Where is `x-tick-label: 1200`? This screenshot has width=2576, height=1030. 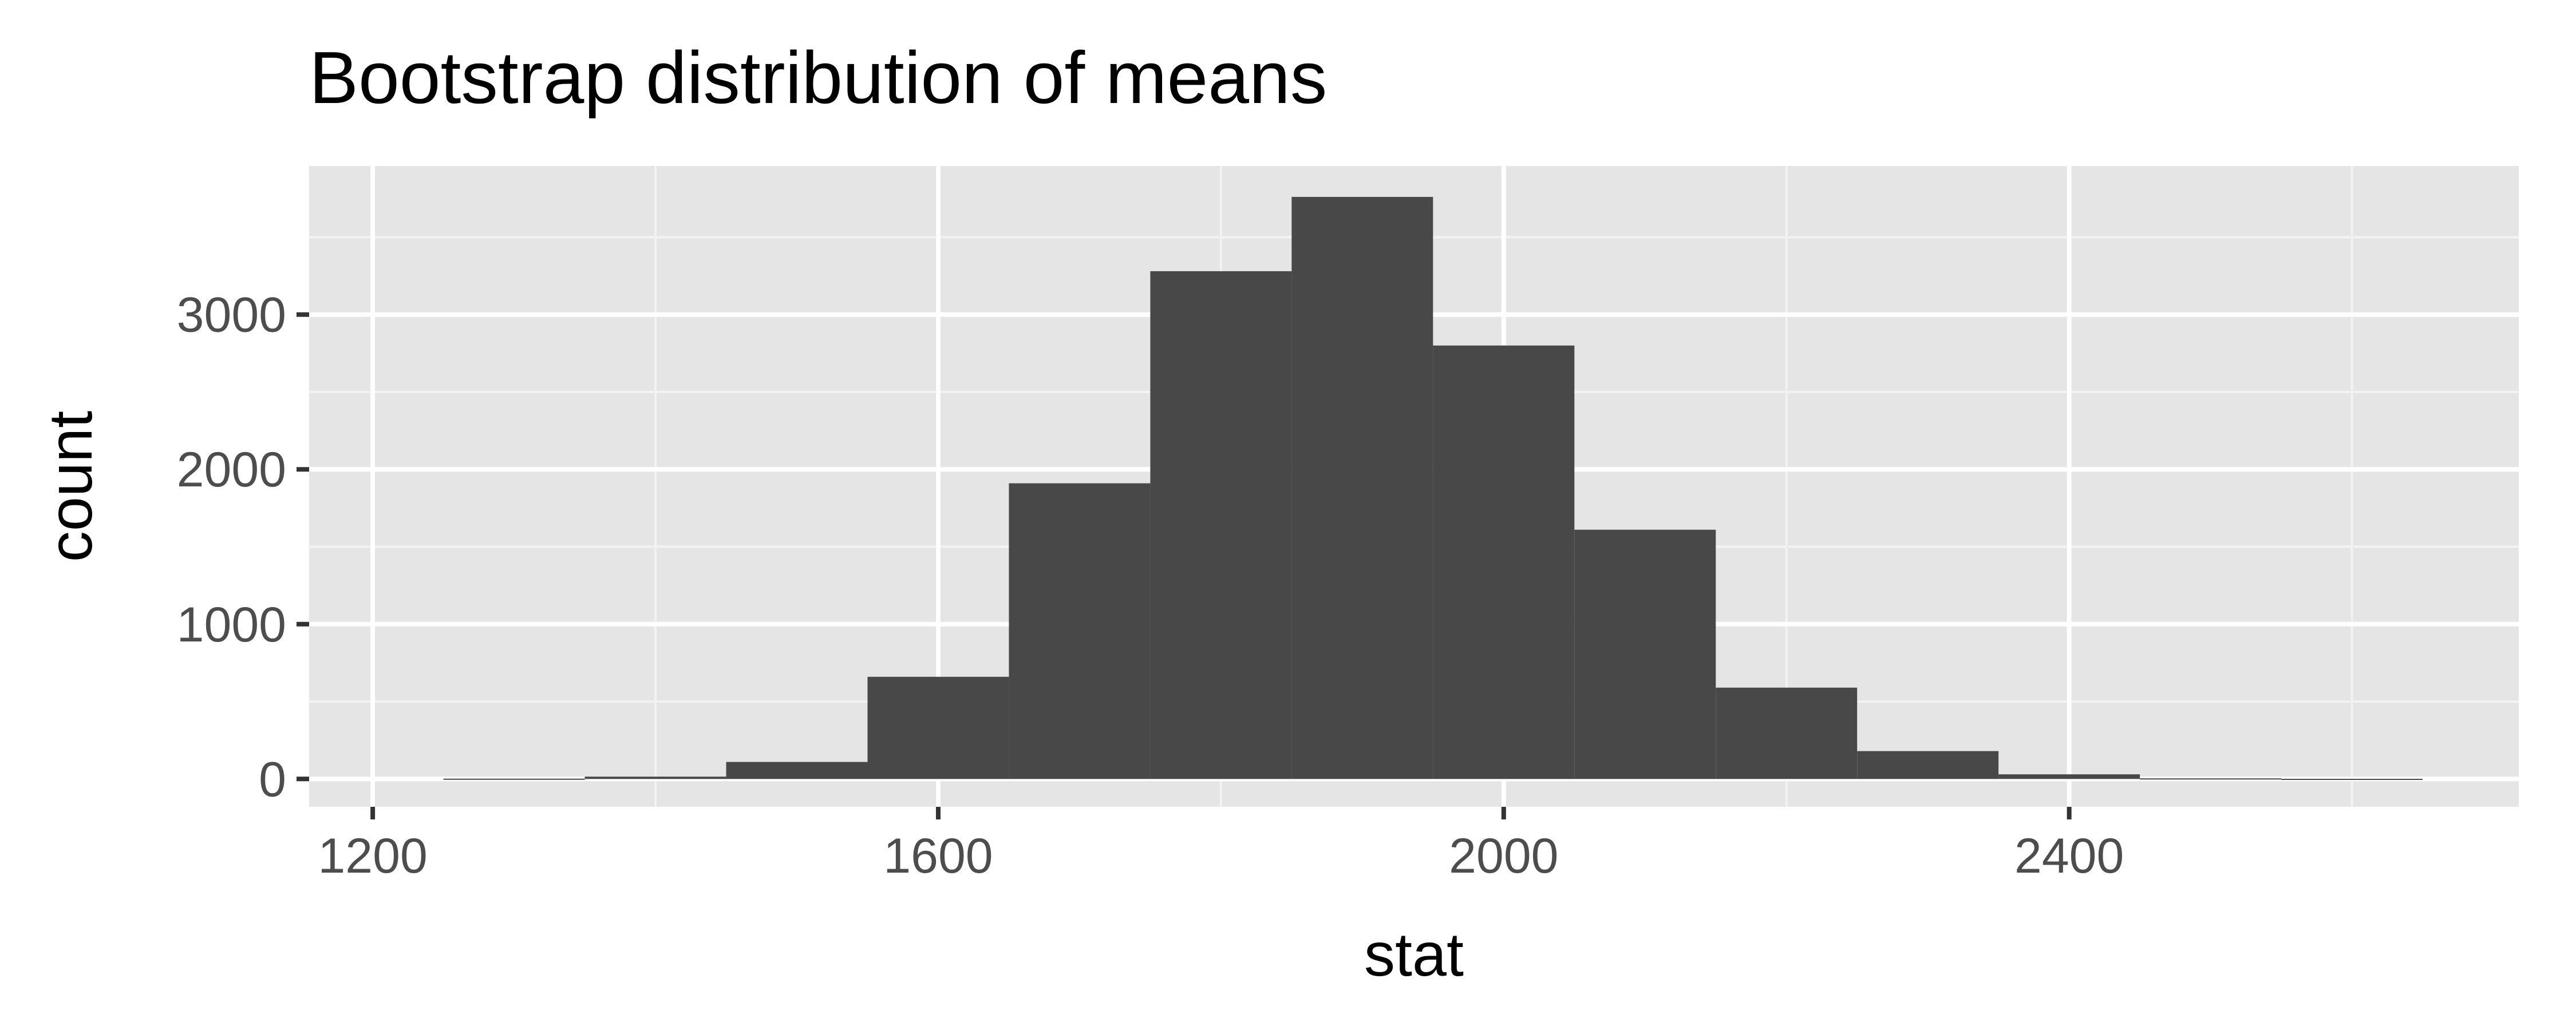
x-tick-label: 1200 is located at coordinates (372, 856).